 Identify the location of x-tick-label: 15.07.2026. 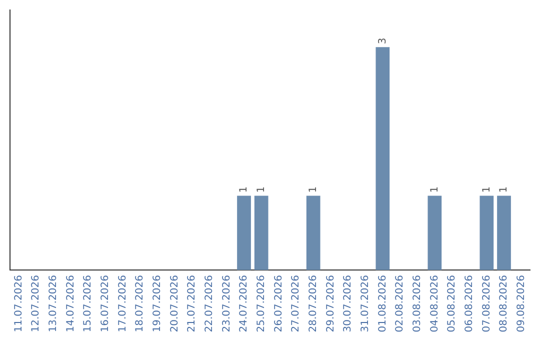
(88, 303).